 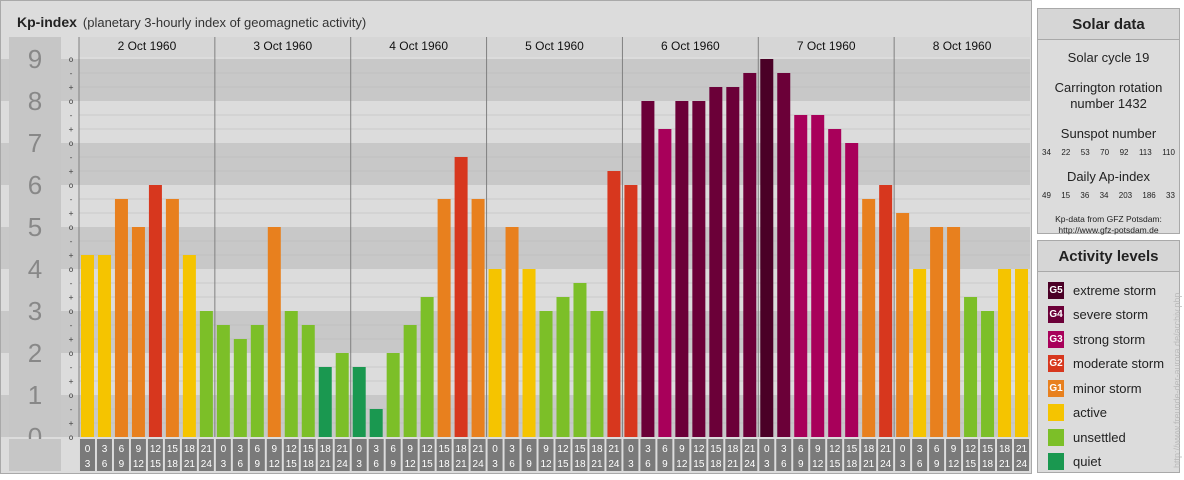 I want to click on ap-value: 186, so click(x=1149, y=195).